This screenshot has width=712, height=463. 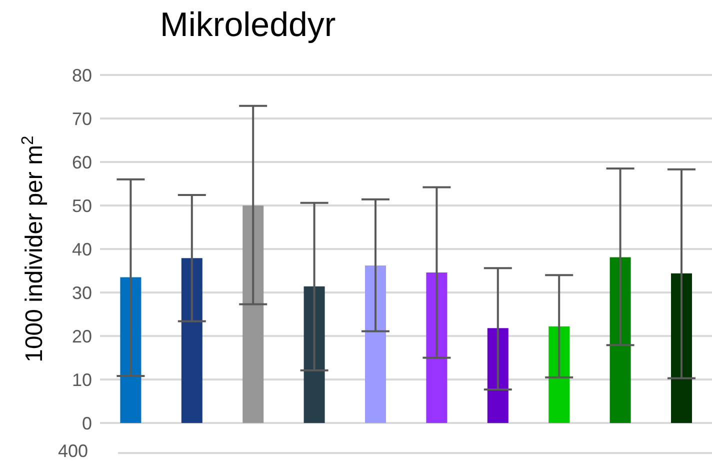 What do you see at coordinates (248, 25) in the screenshot?
I see `chart-title: Mikroleddyr` at bounding box center [248, 25].